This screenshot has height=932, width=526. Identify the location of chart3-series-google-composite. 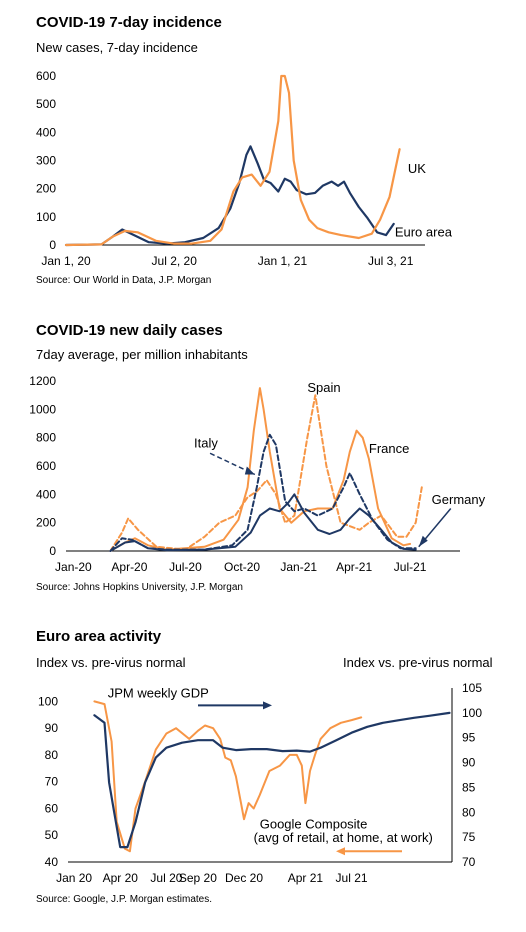
(228, 776).